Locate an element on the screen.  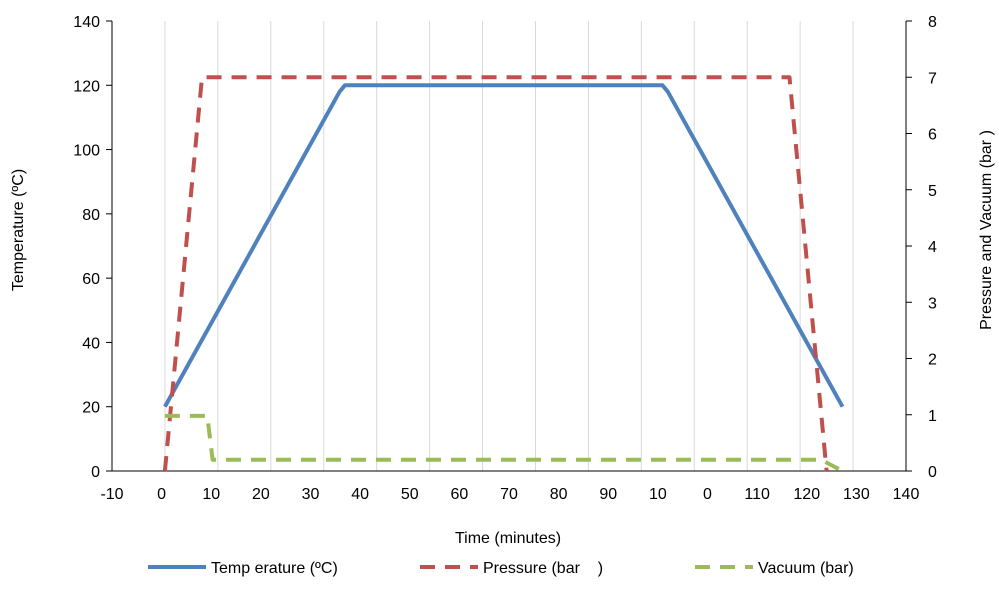
x-tick-label: 140 is located at coordinates (906, 494).